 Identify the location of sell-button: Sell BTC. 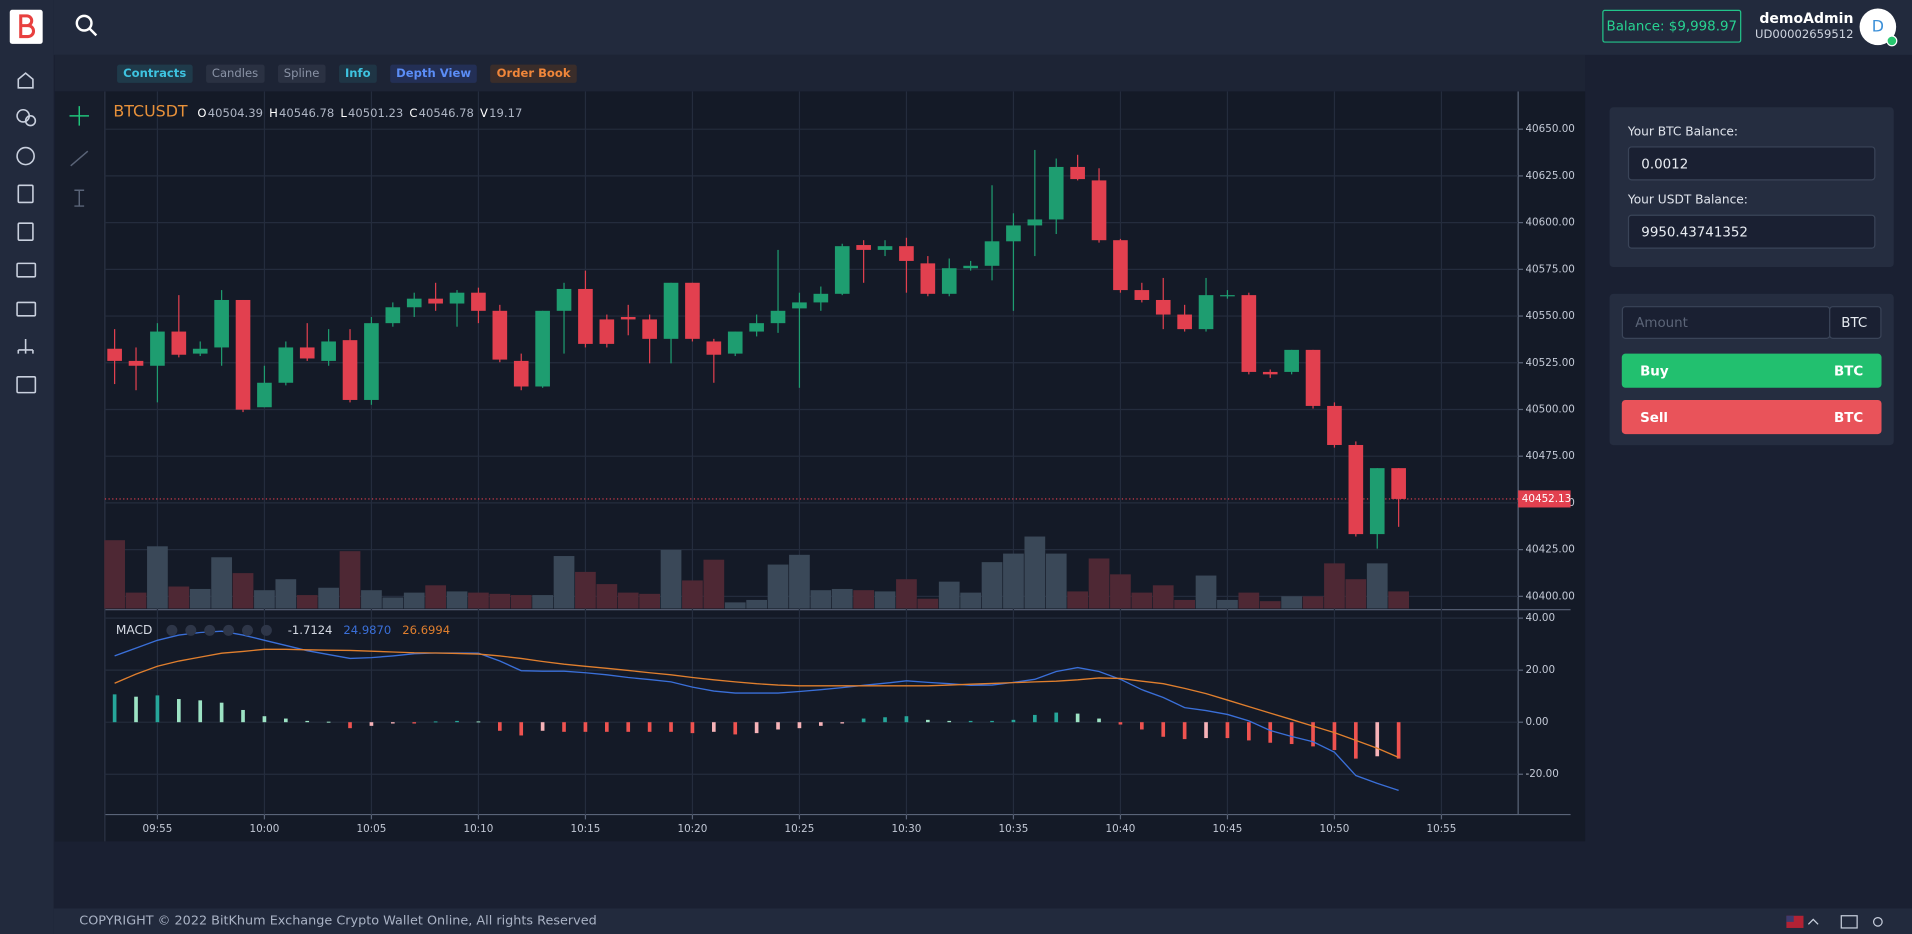
(1751, 417).